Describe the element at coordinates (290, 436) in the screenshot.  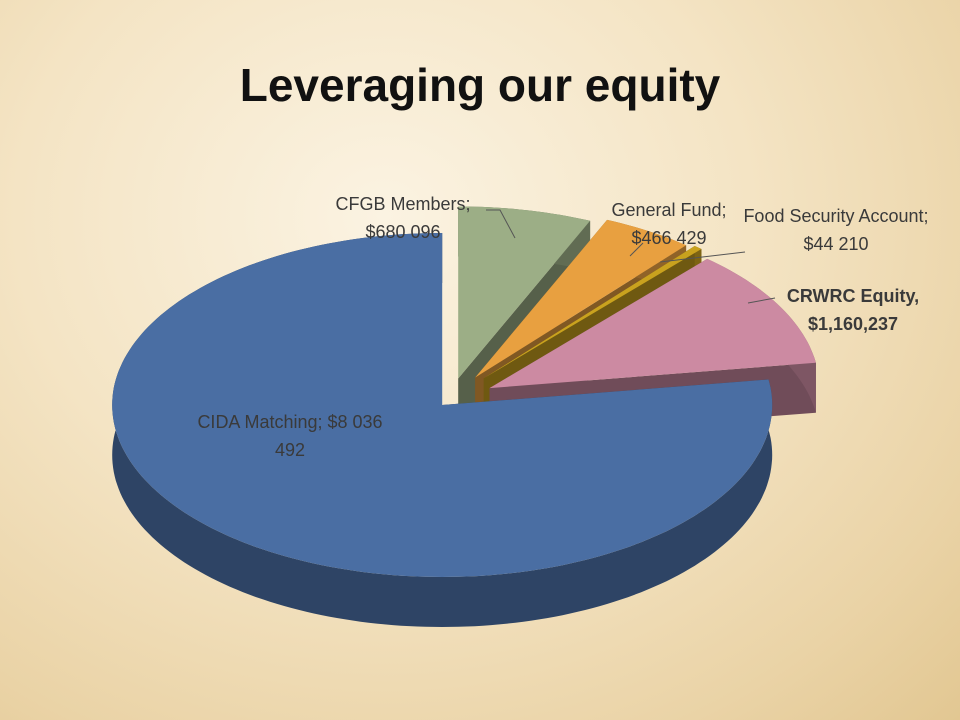
I see `data-label: CIDA Matching; $8 036 492` at that location.